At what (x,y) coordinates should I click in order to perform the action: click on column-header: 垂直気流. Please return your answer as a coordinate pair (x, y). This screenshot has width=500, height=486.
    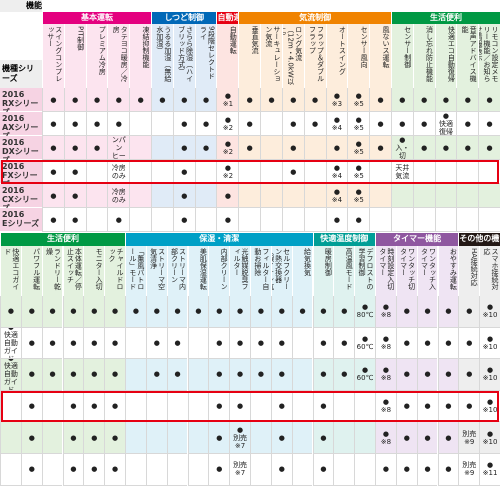
    Looking at the image, I should click on (249, 56).